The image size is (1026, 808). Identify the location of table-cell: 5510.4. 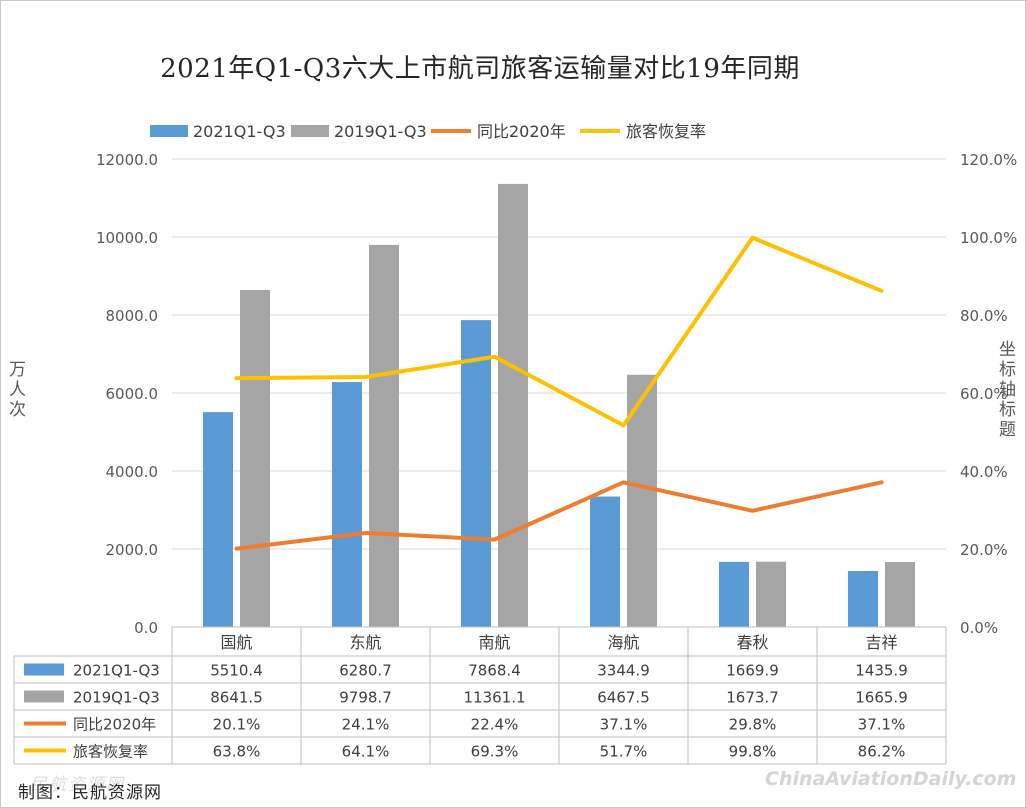
(236, 671).